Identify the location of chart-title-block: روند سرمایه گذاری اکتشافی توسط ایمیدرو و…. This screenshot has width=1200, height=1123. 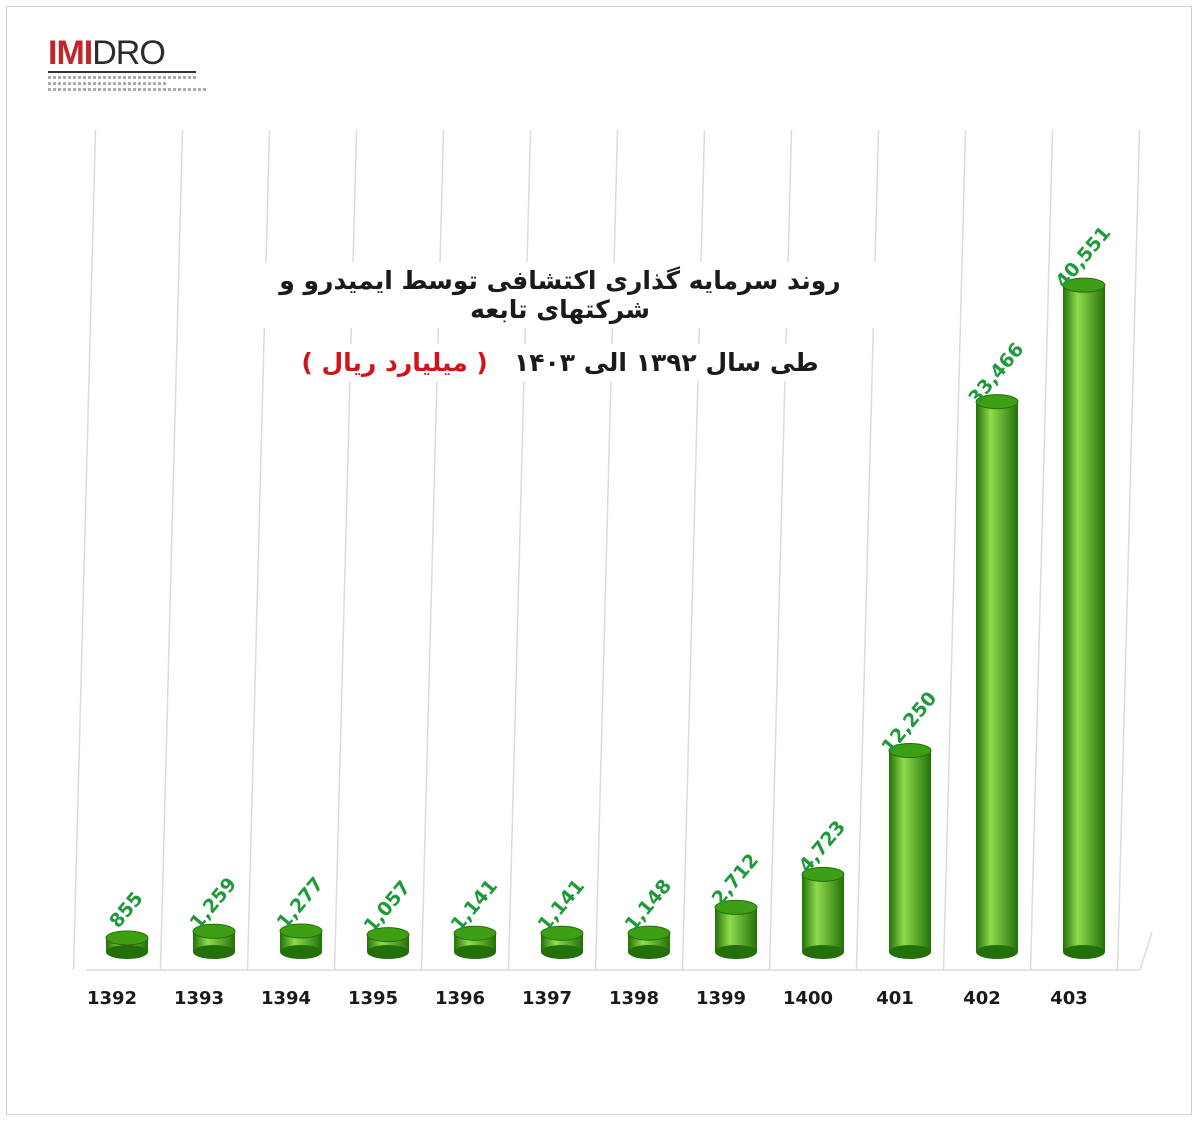
(560, 321).